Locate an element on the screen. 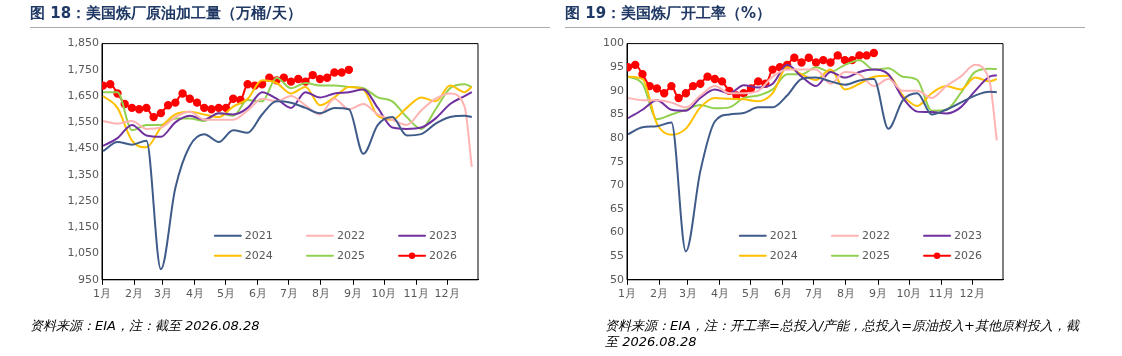 The image size is (1122, 356). y-tick-label: 1,750 is located at coordinates (83, 69).